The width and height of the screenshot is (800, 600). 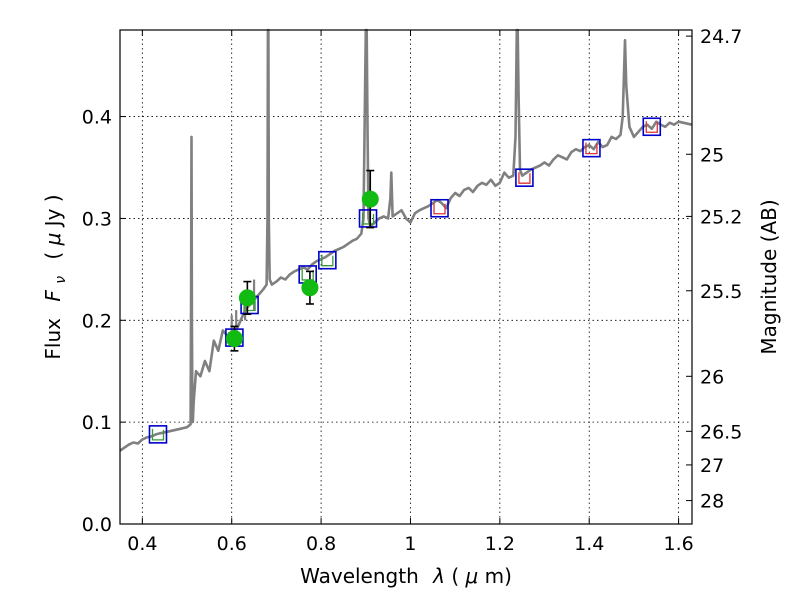 I want to click on y-axis-unit-mu: μ, so click(x=53, y=240).